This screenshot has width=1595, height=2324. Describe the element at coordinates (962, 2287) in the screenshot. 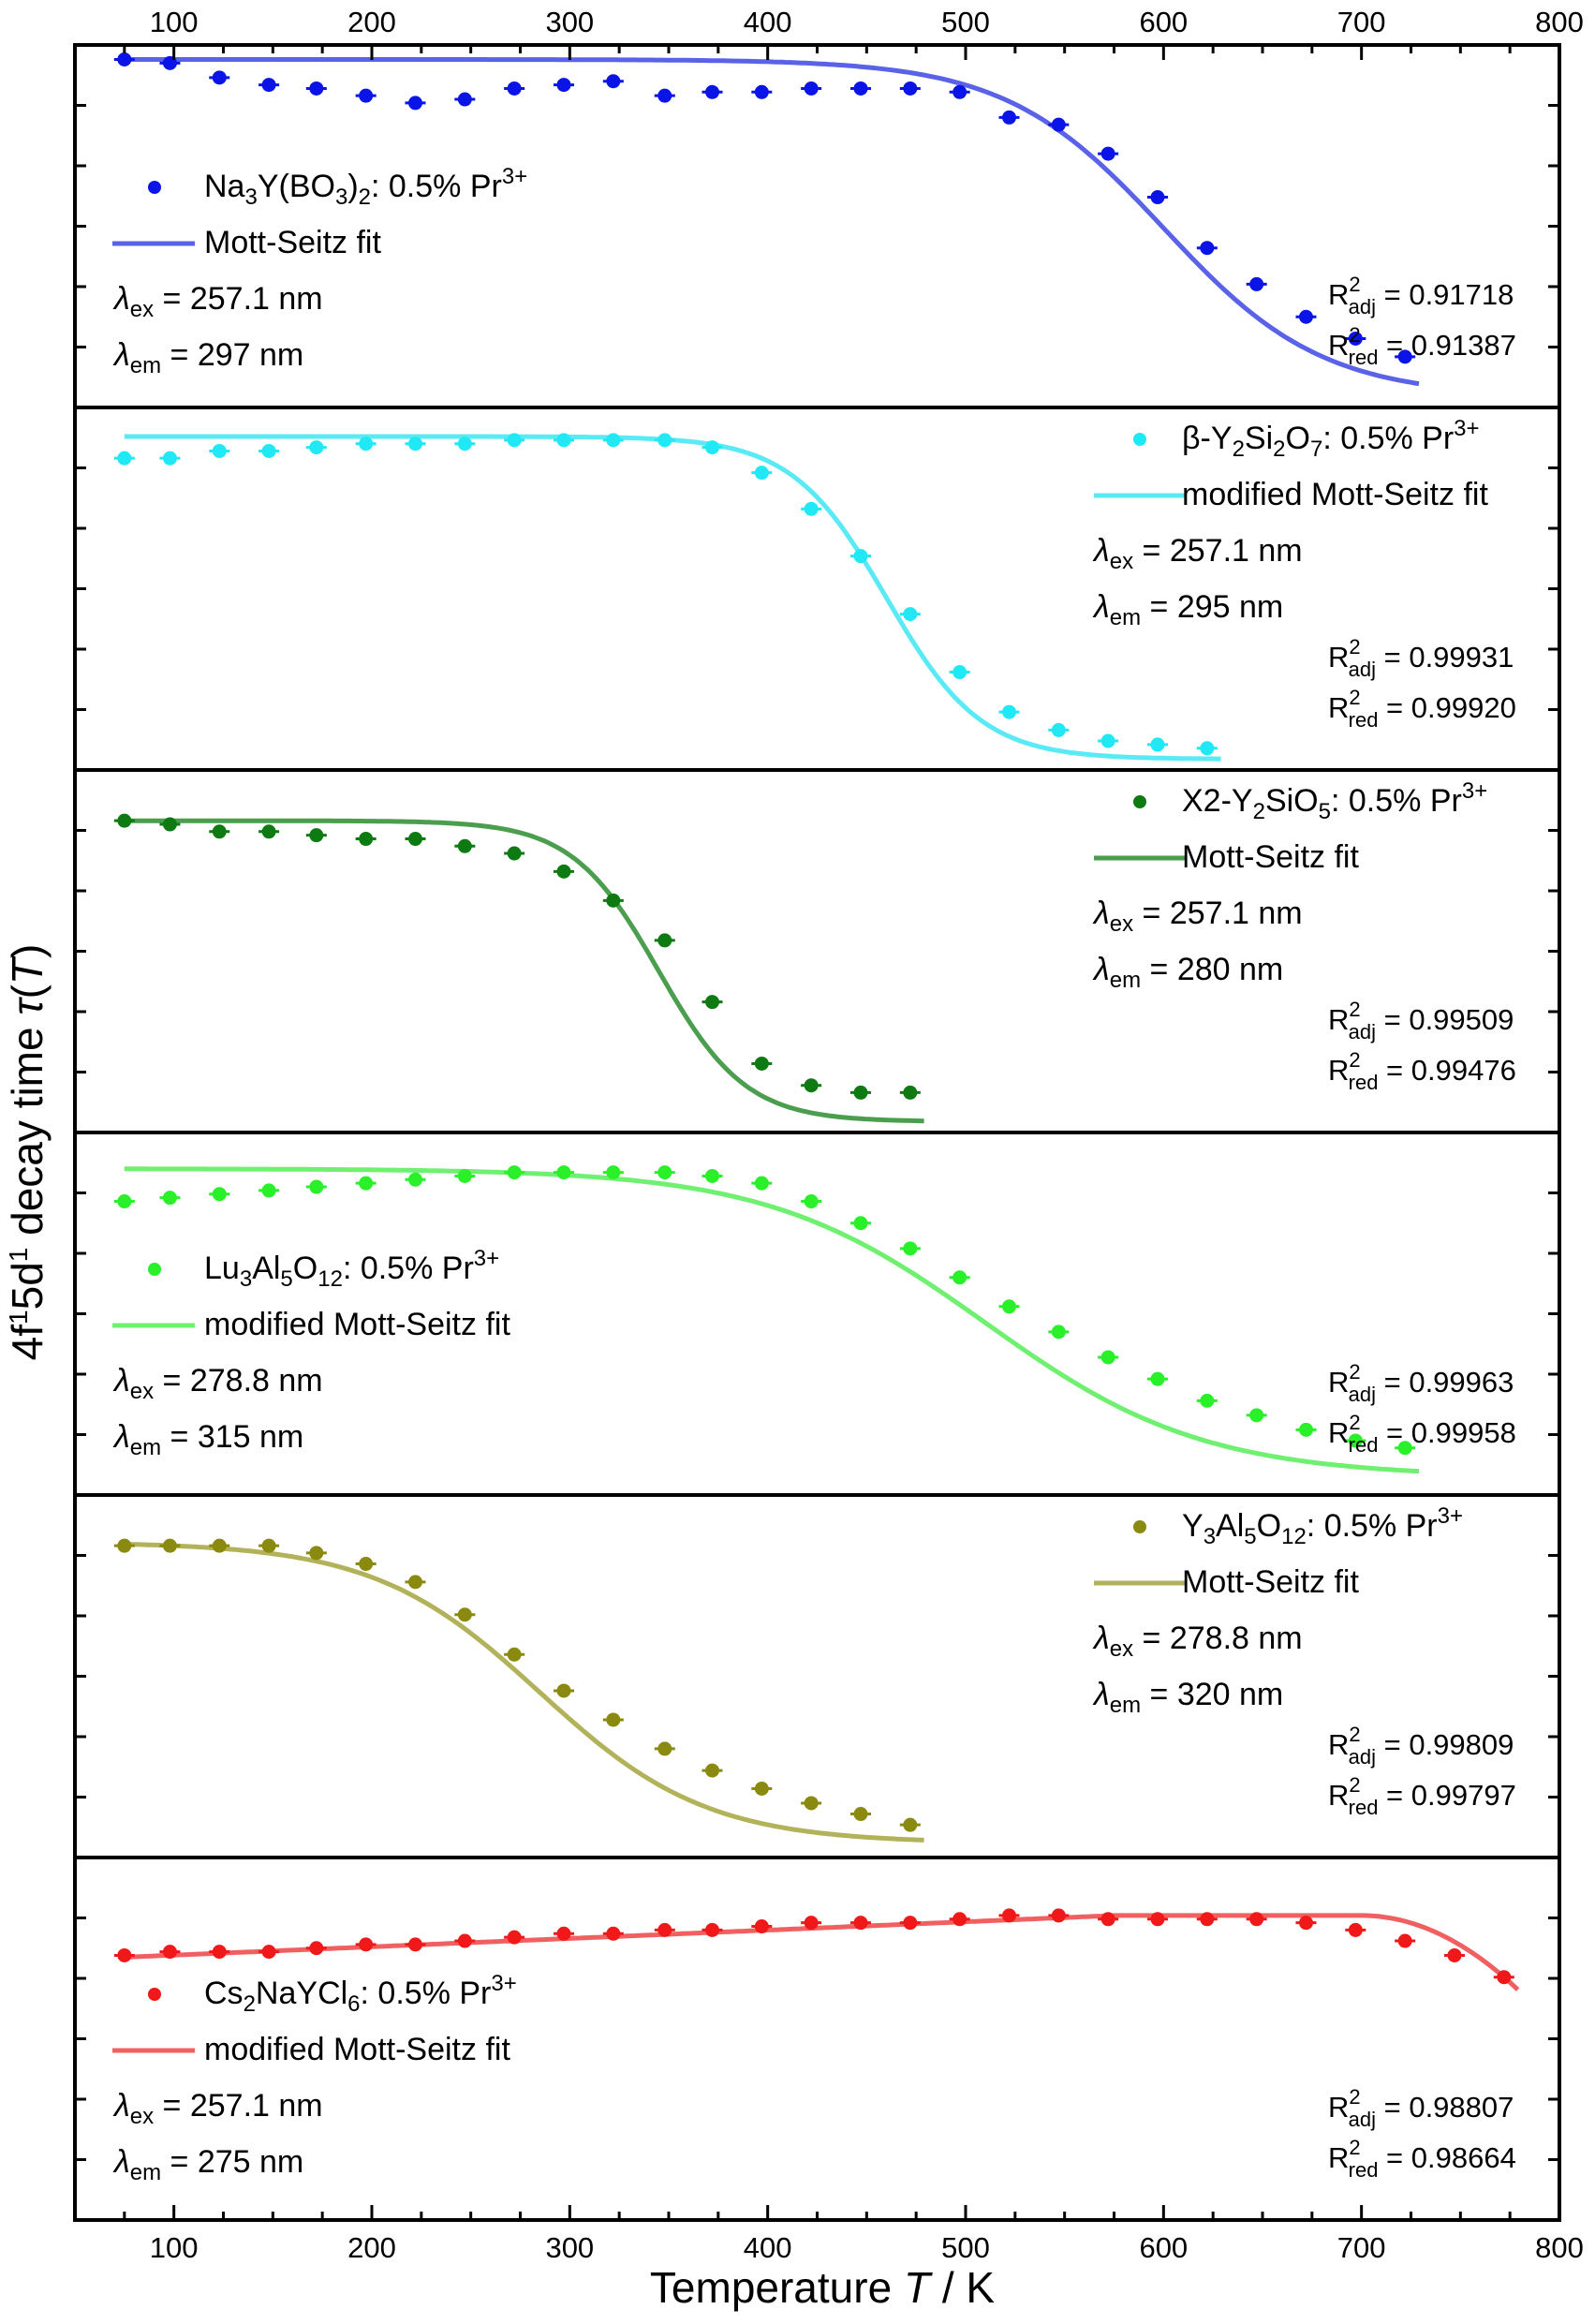

I see `x-axis-unit: / K` at that location.